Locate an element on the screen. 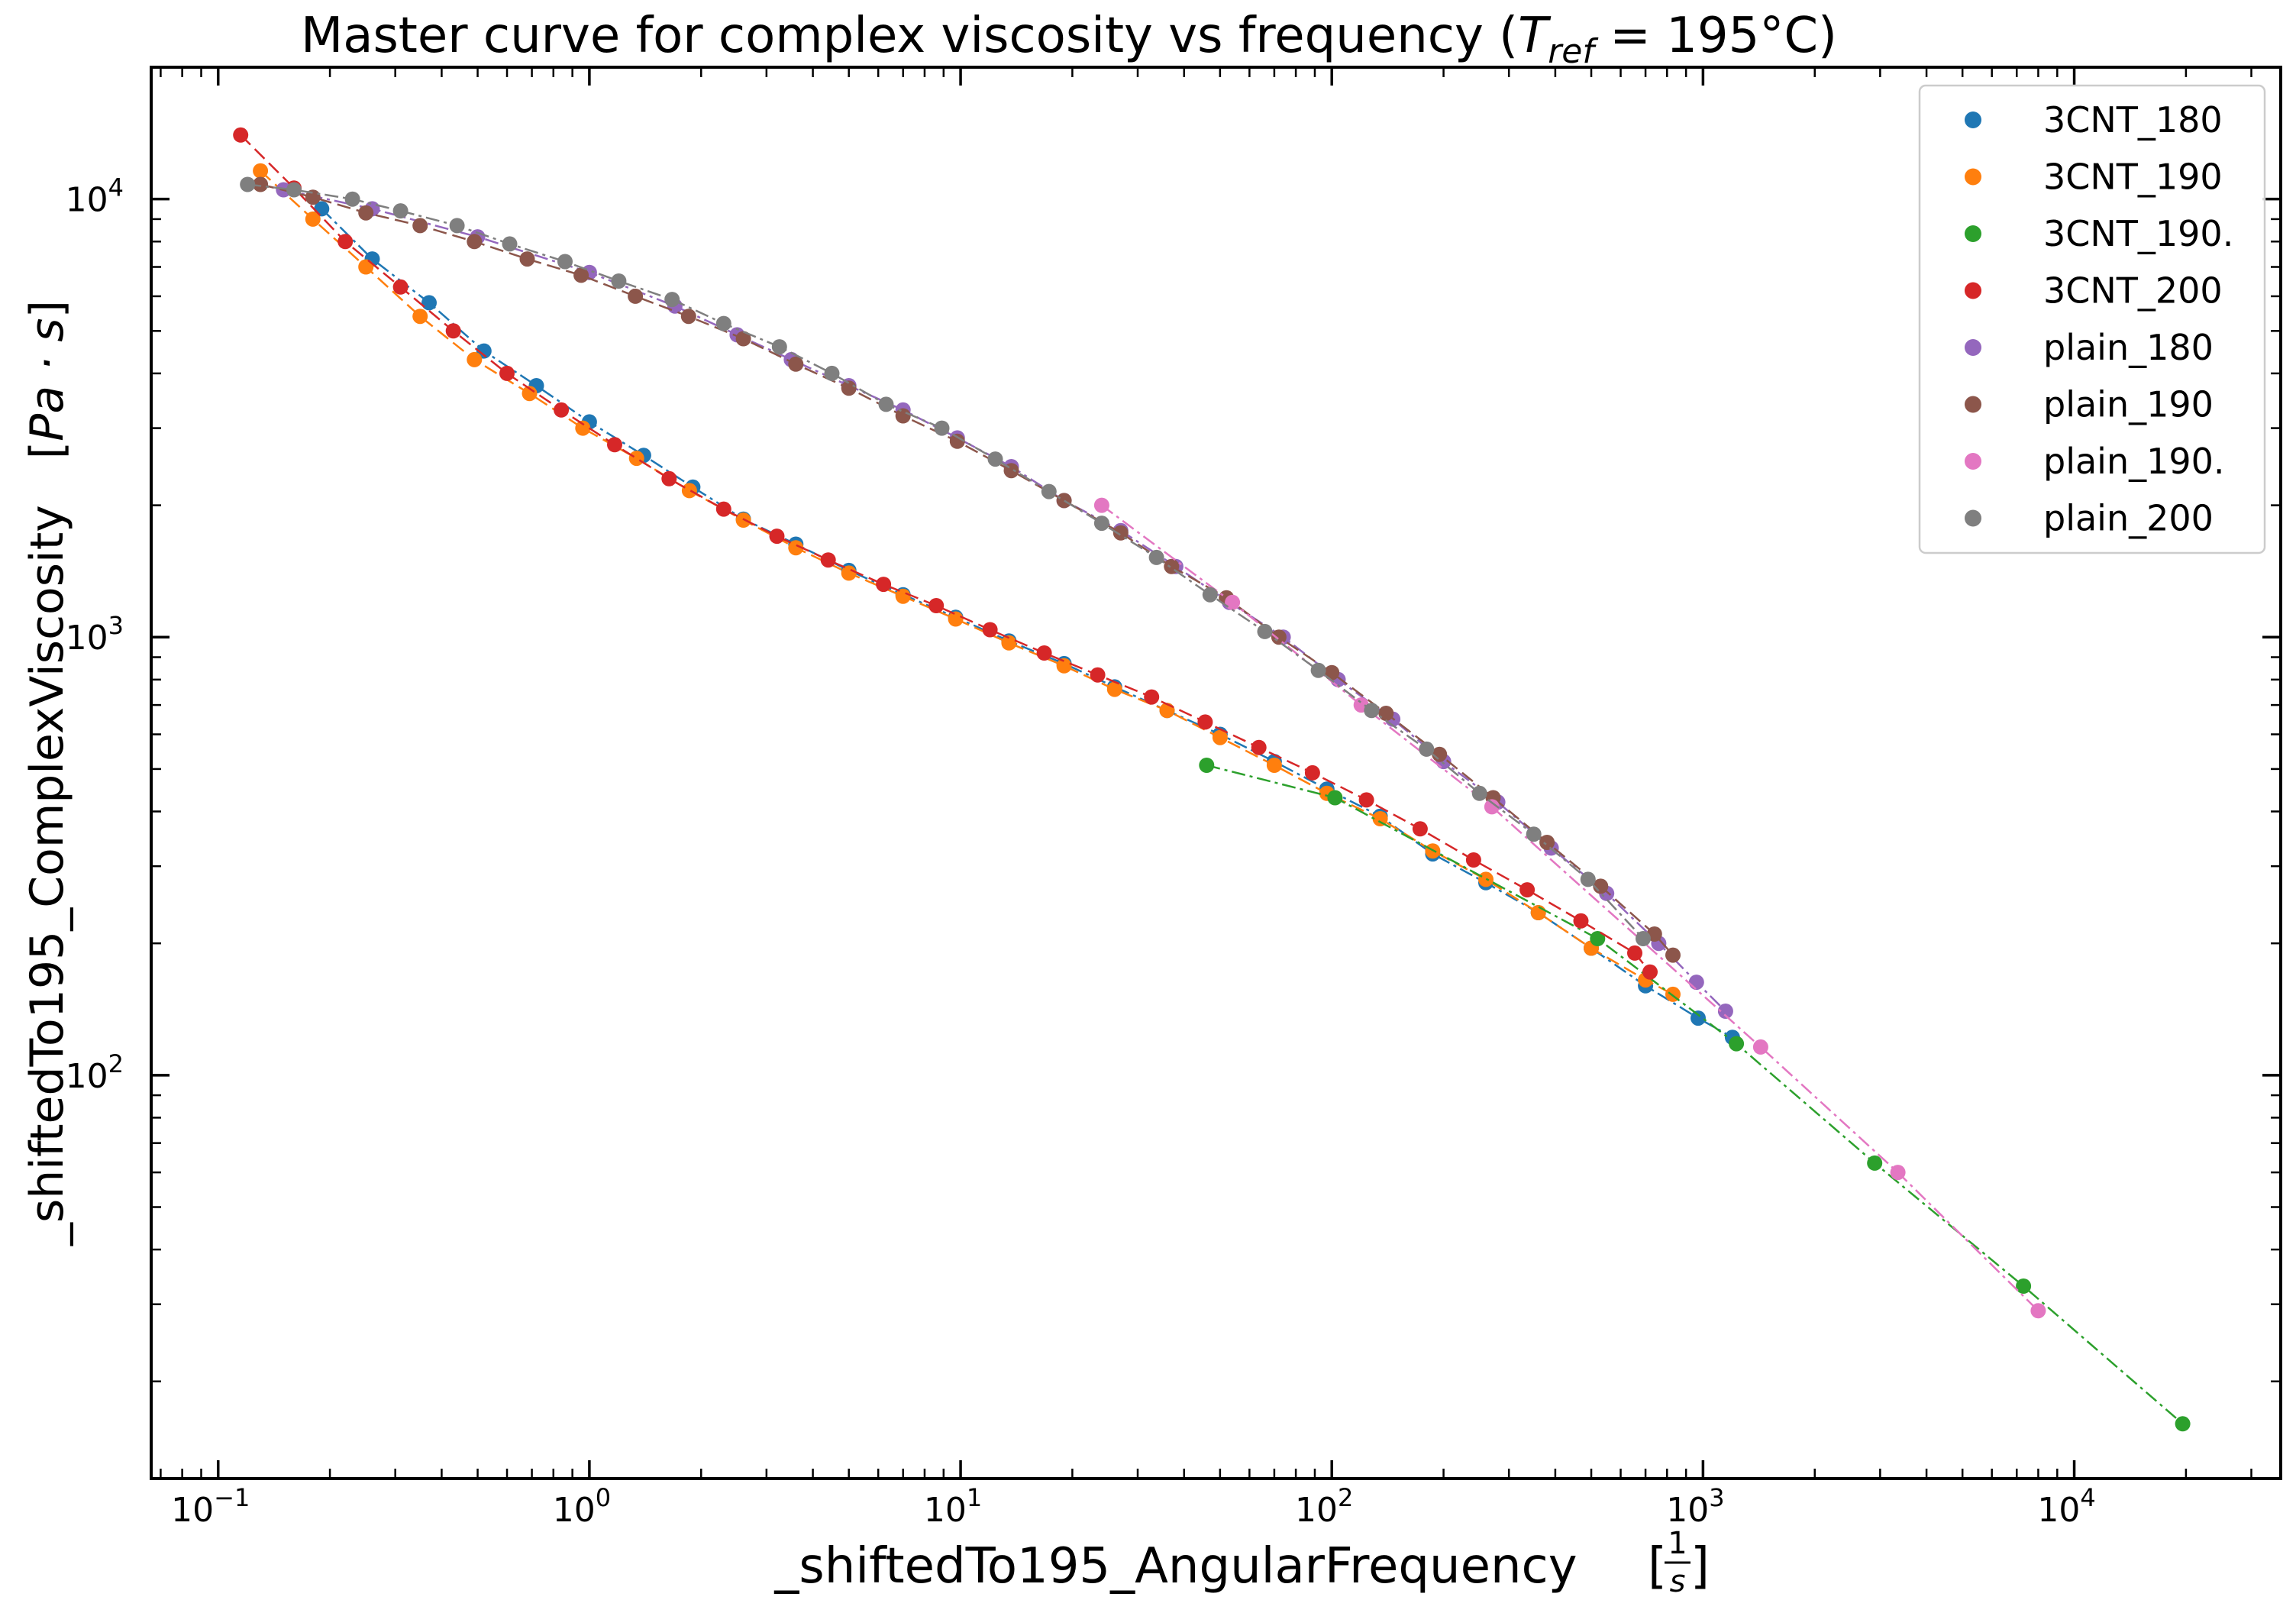 The height and width of the screenshot is (1613, 2296). y-tick-labels: 10² 10³ 10⁴ is located at coordinates (95, 634).